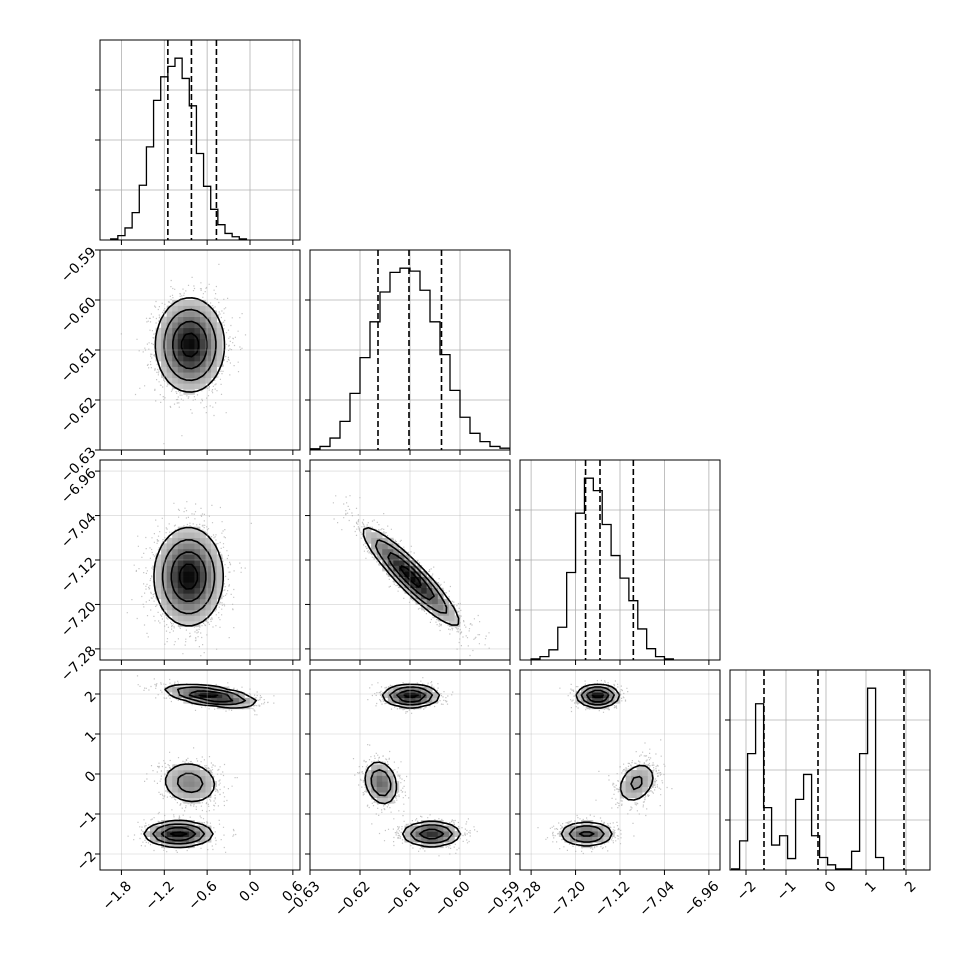  What do you see at coordinates (79, 620) in the screenshot?
I see `y-tick-label: −7.20` at bounding box center [79, 620].